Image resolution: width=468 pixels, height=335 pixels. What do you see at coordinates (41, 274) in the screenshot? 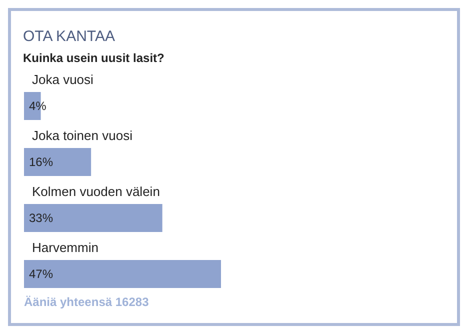
I see `data-label: 47%` at bounding box center [41, 274].